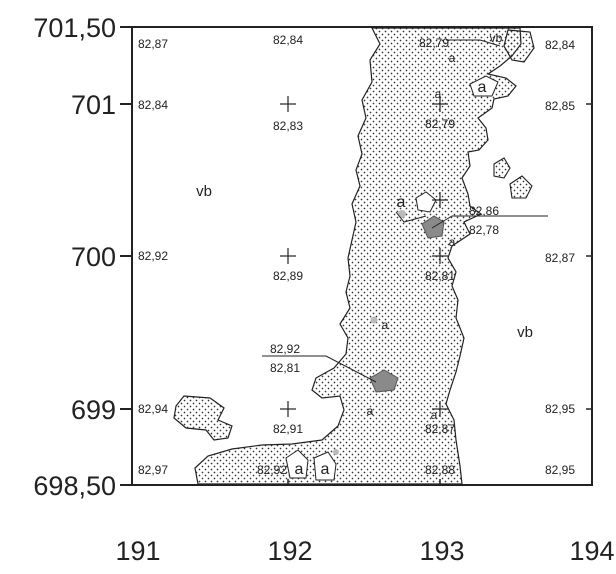 This screenshot has width=616, height=574. What do you see at coordinates (384, 381) in the screenshot?
I see `gray-patch-lower` at bounding box center [384, 381].